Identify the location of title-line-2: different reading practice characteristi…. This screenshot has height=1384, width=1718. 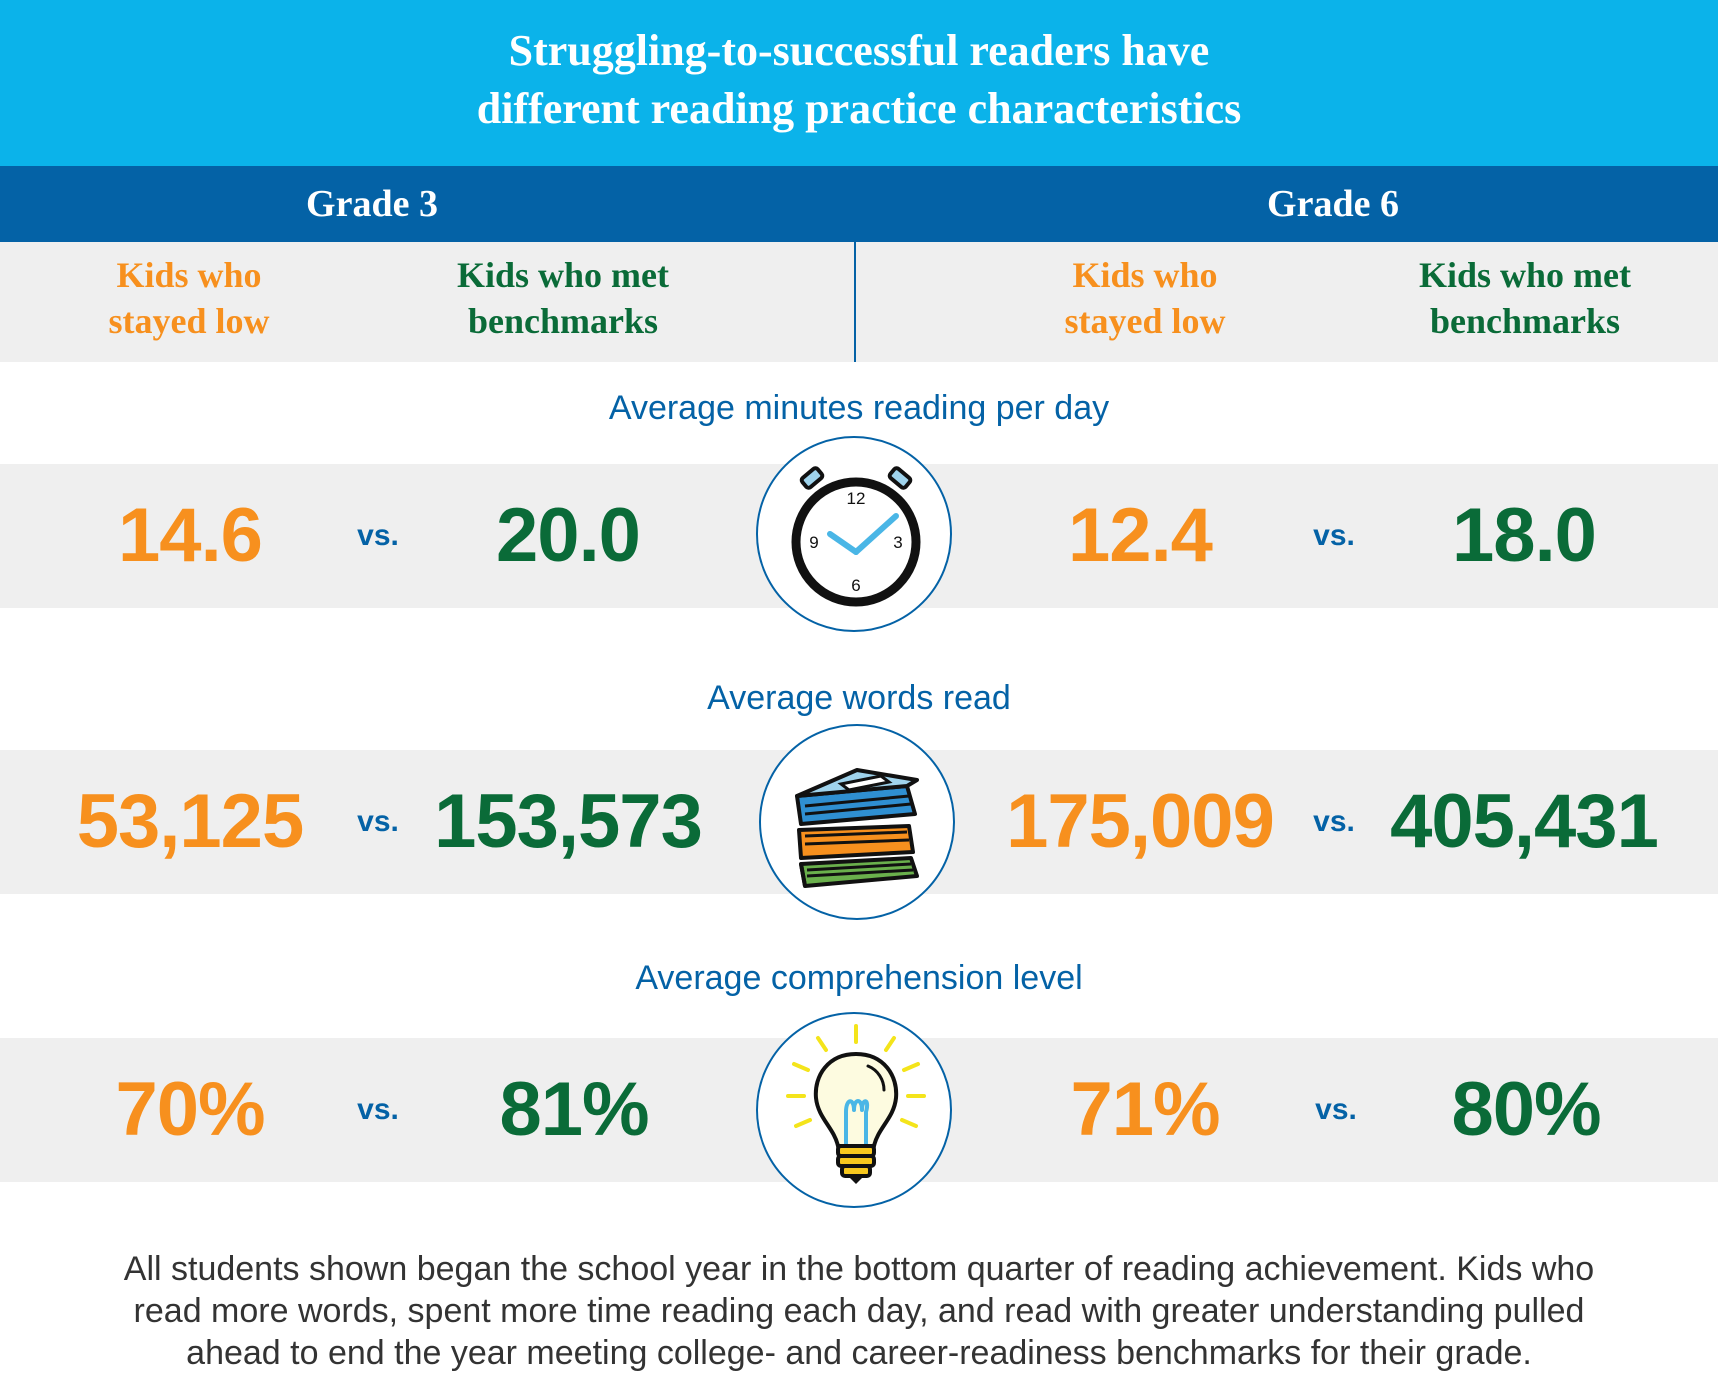
(859, 108).